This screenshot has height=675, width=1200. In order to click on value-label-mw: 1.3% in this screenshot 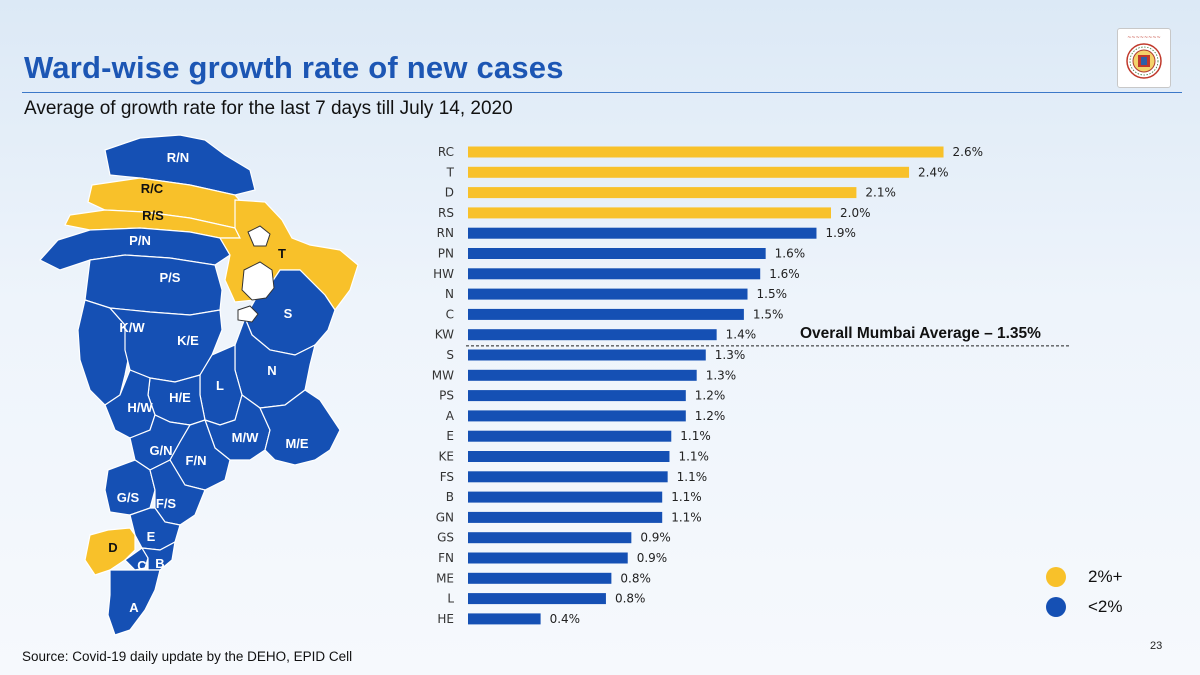, I will do `click(721, 375)`.